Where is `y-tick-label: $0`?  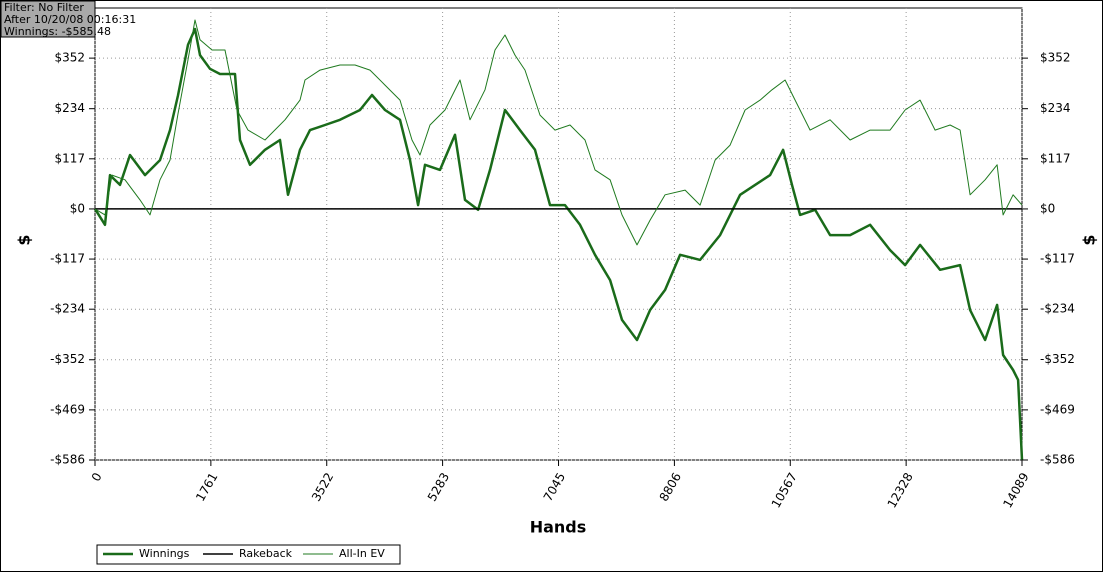 y-tick-label: $0 is located at coordinates (77, 208).